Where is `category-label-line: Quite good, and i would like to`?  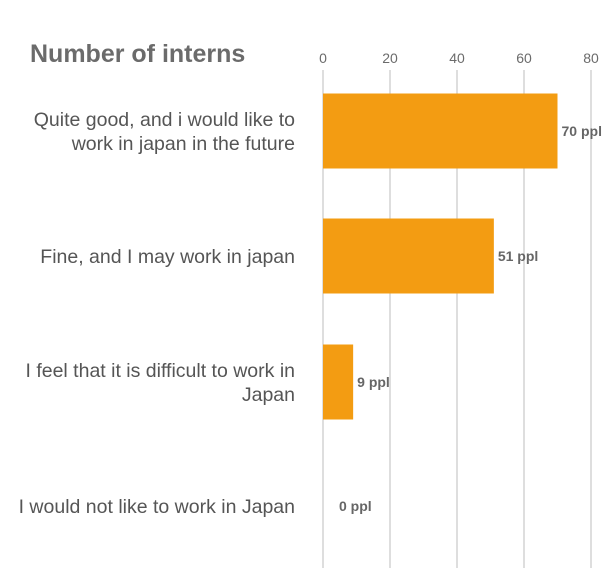
category-label-line: Quite good, and i would like to is located at coordinates (164, 120).